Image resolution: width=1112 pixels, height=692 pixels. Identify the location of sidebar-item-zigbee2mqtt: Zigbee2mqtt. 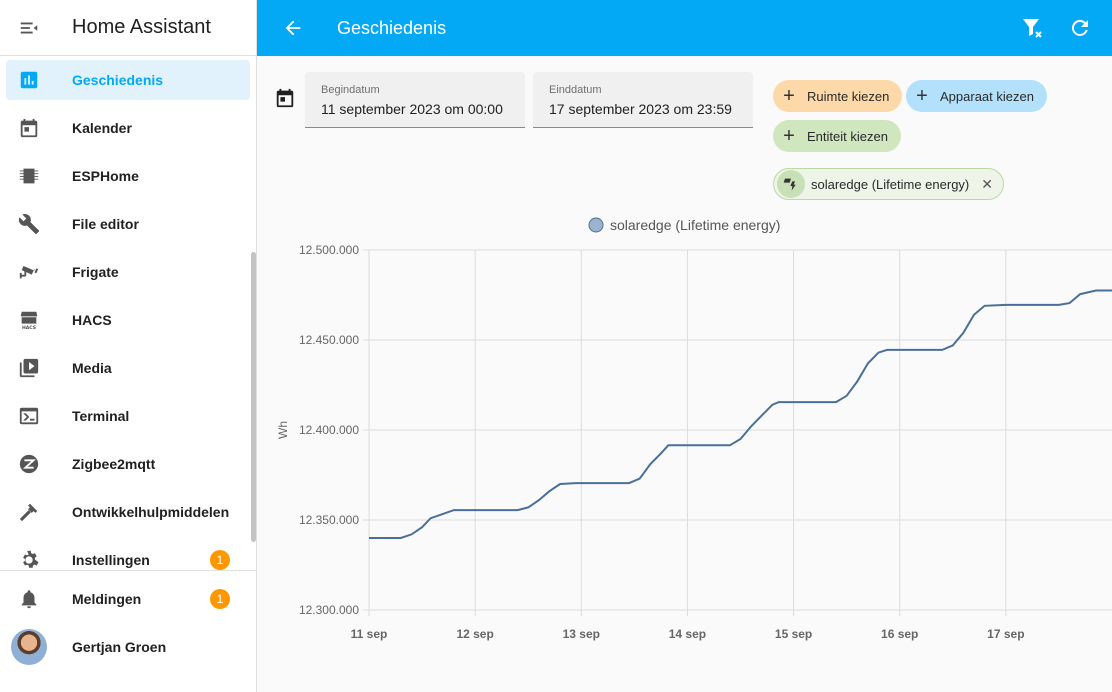
(128, 464).